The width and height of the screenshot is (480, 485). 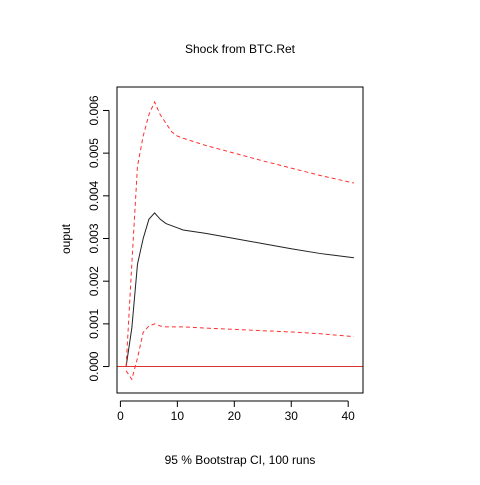 What do you see at coordinates (120, 416) in the screenshot?
I see `x-tick-label: 0` at bounding box center [120, 416].